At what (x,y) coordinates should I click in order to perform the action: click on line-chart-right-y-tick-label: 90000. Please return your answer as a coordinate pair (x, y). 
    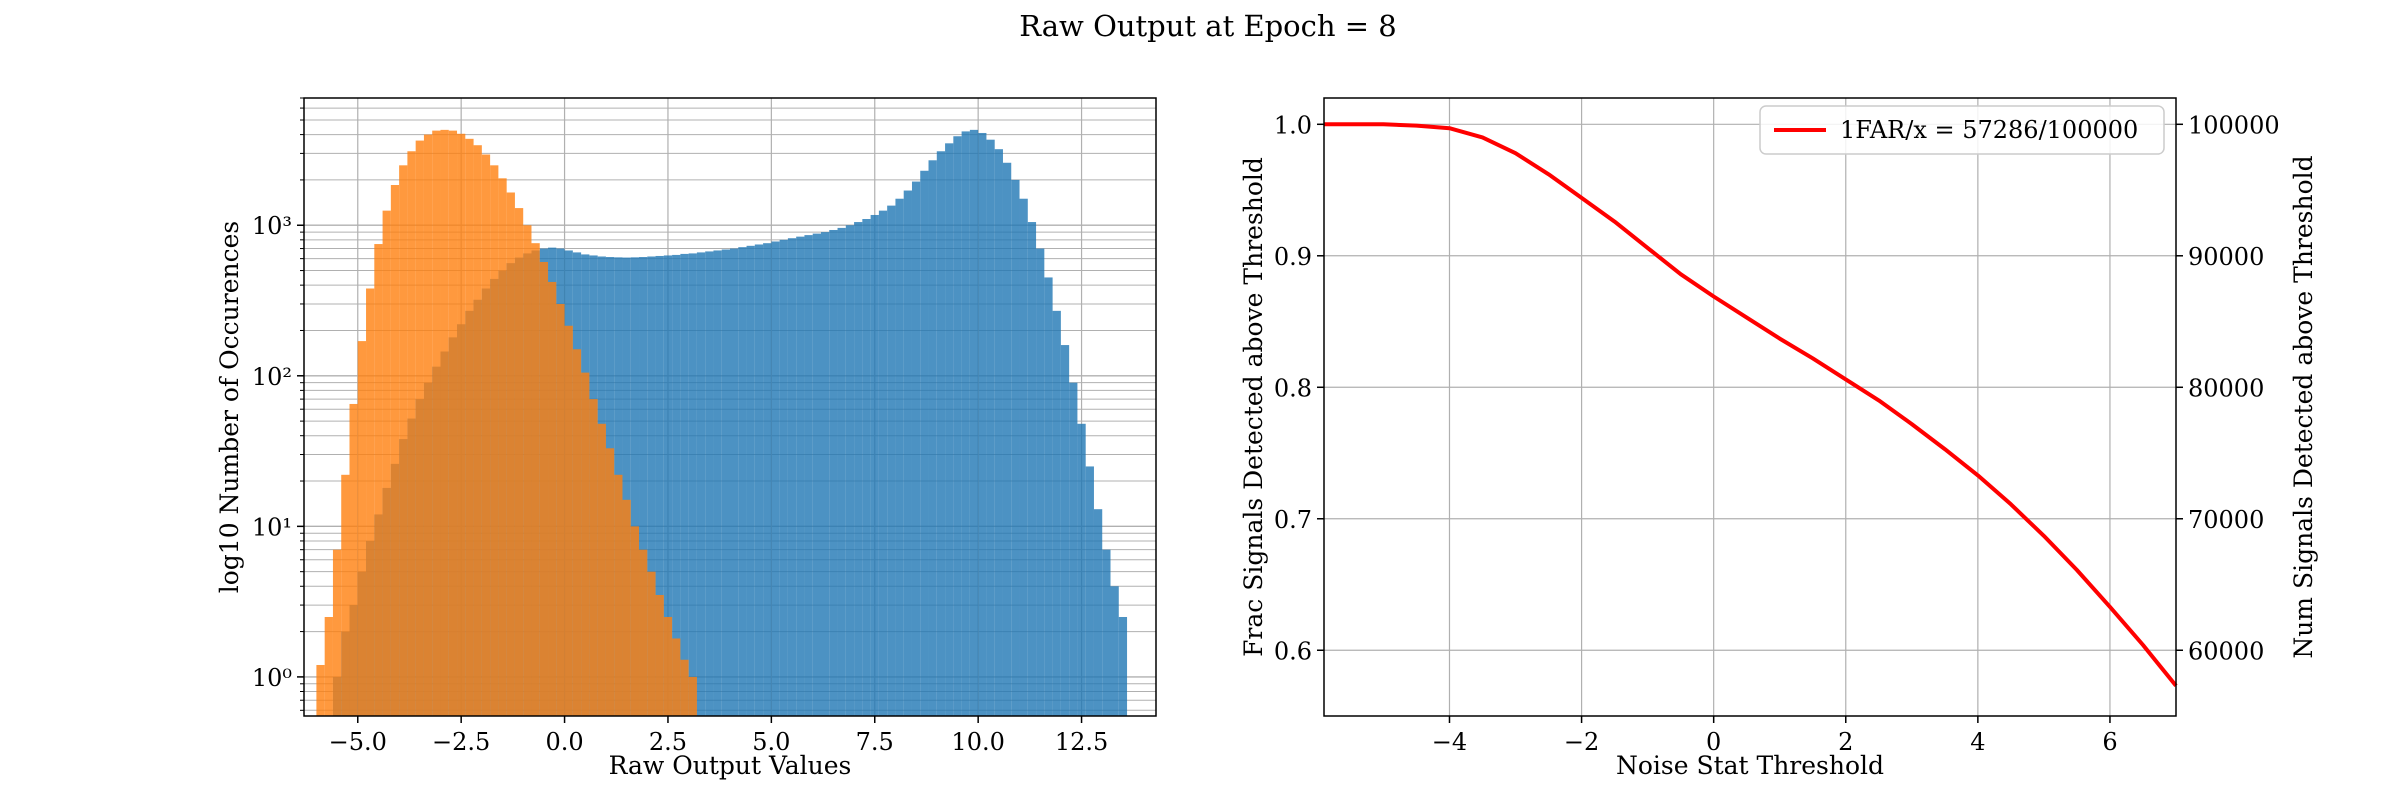
    Looking at the image, I should click on (2226, 257).